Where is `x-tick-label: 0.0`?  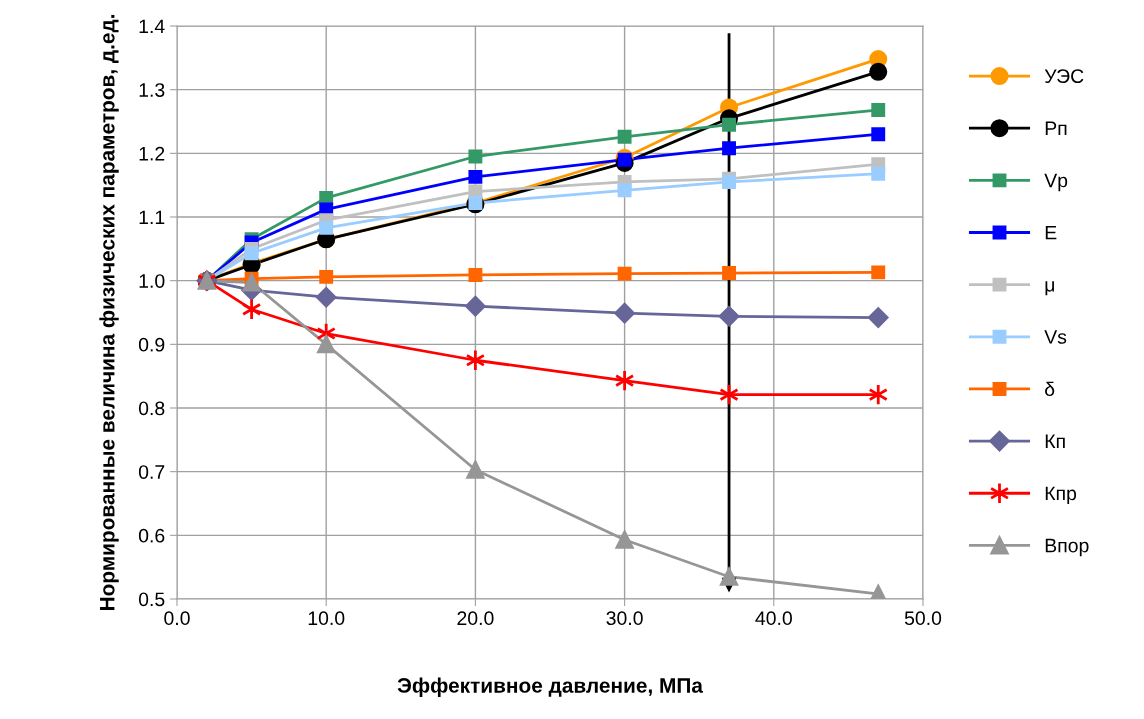 x-tick-label: 0.0 is located at coordinates (177, 618).